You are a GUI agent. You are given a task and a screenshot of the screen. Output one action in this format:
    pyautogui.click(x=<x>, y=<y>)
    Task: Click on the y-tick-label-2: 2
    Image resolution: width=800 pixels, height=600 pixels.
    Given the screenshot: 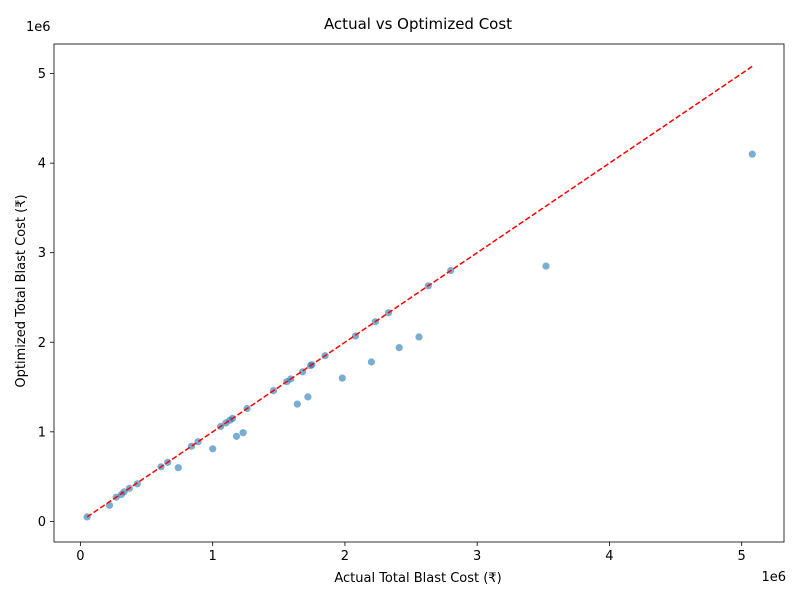 What is the action you would take?
    pyautogui.click(x=42, y=343)
    